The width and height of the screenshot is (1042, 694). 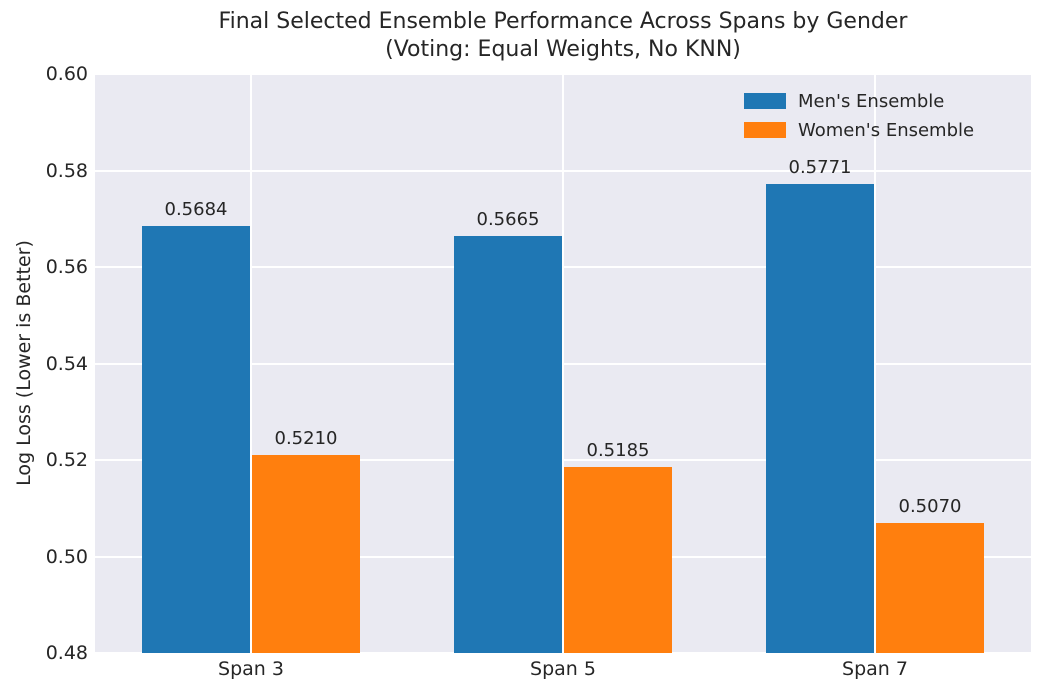 What do you see at coordinates (66, 363) in the screenshot?
I see `y-tick-label: 0.54` at bounding box center [66, 363].